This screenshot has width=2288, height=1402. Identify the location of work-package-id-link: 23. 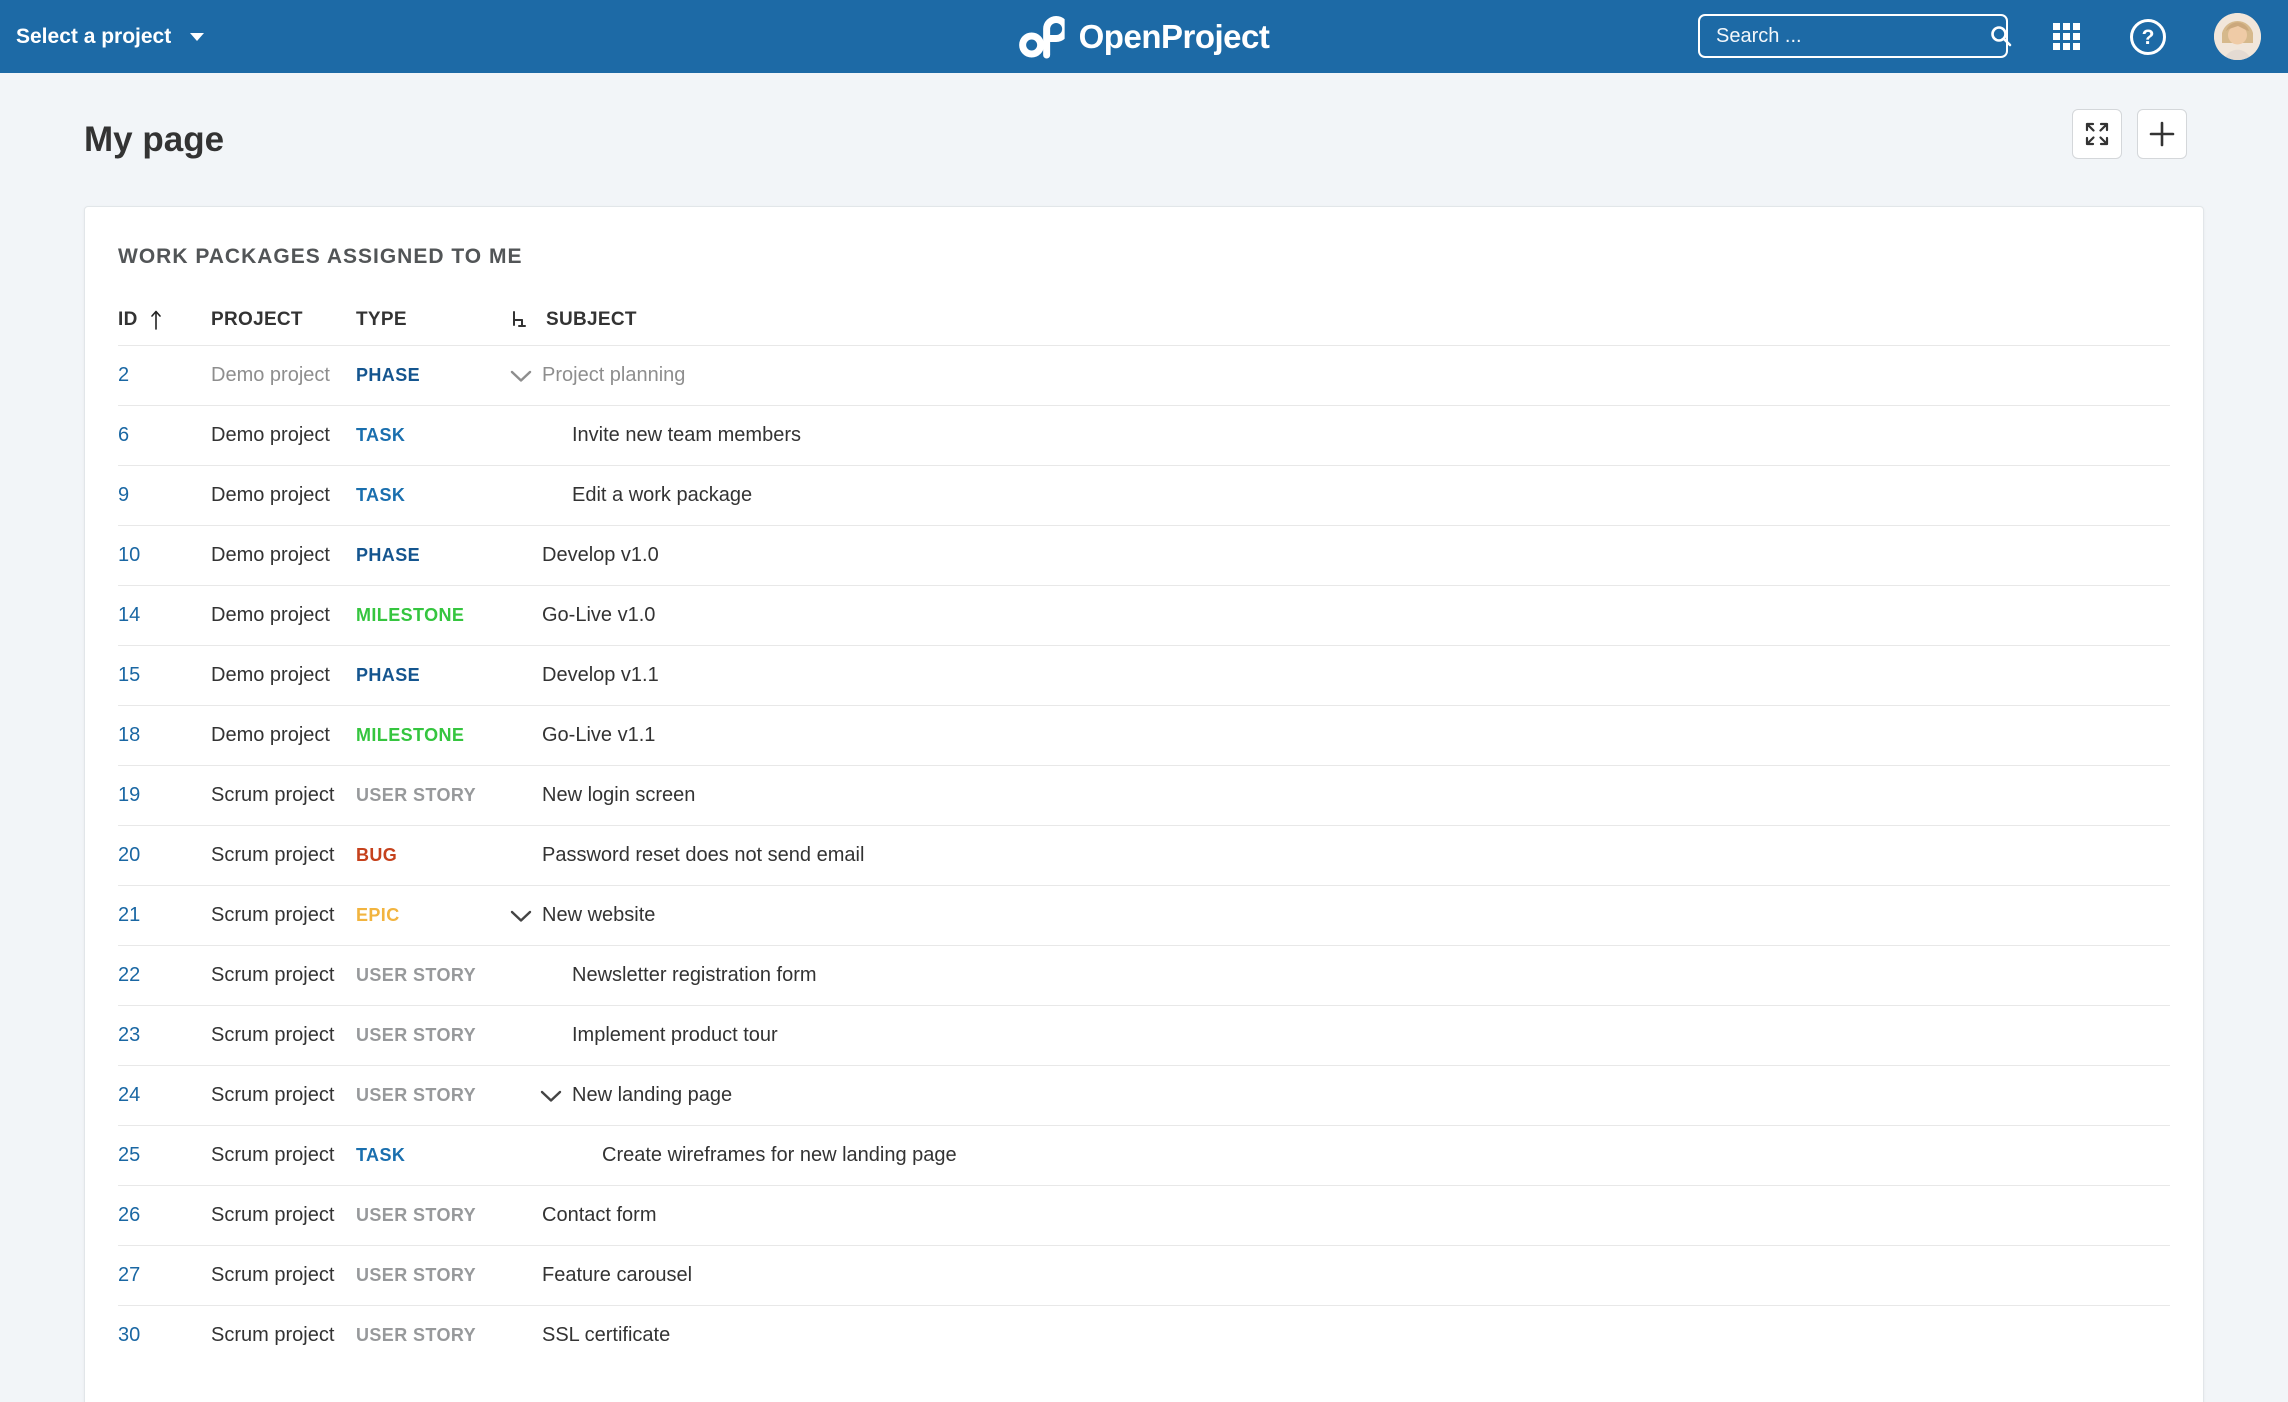
(129, 1035).